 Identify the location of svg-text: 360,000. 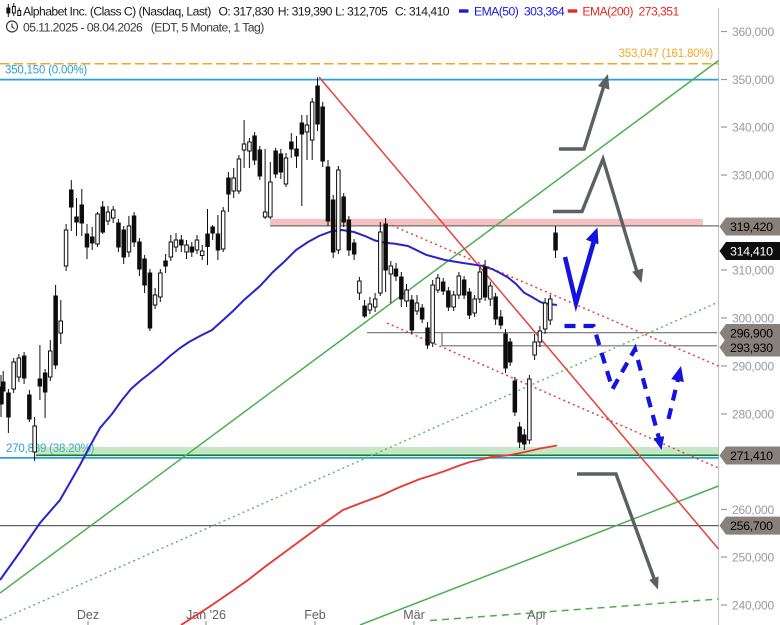
(753, 32).